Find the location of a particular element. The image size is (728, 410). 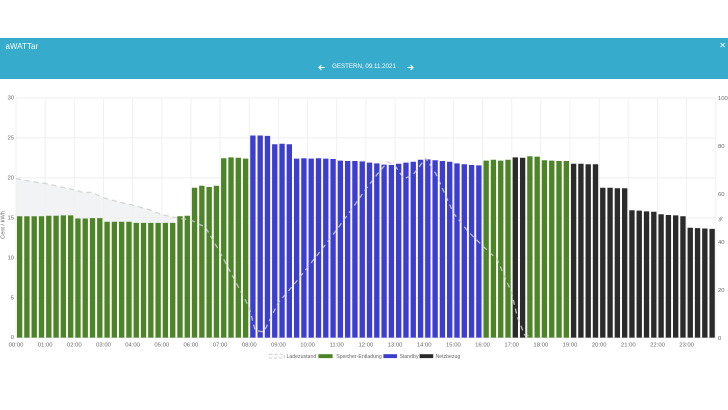

svg-text: 09:00 is located at coordinates (278, 346).